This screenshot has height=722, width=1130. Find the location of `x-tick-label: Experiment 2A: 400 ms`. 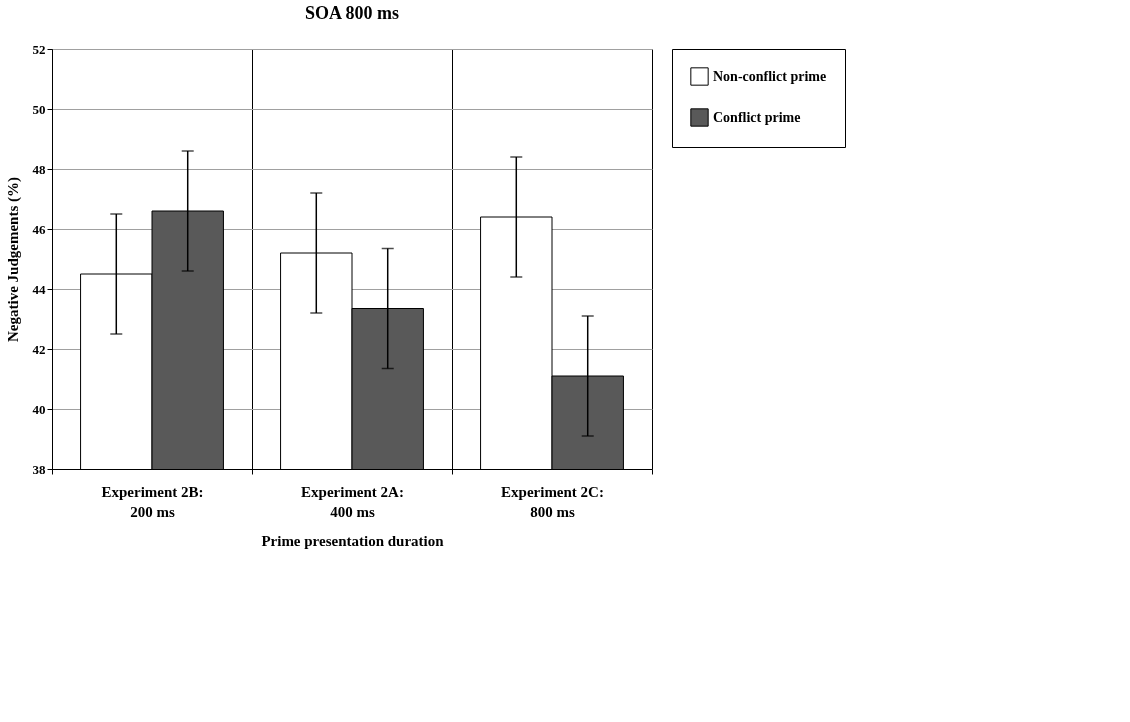

x-tick-label: Experiment 2A: 400 ms is located at coordinates (352, 501).